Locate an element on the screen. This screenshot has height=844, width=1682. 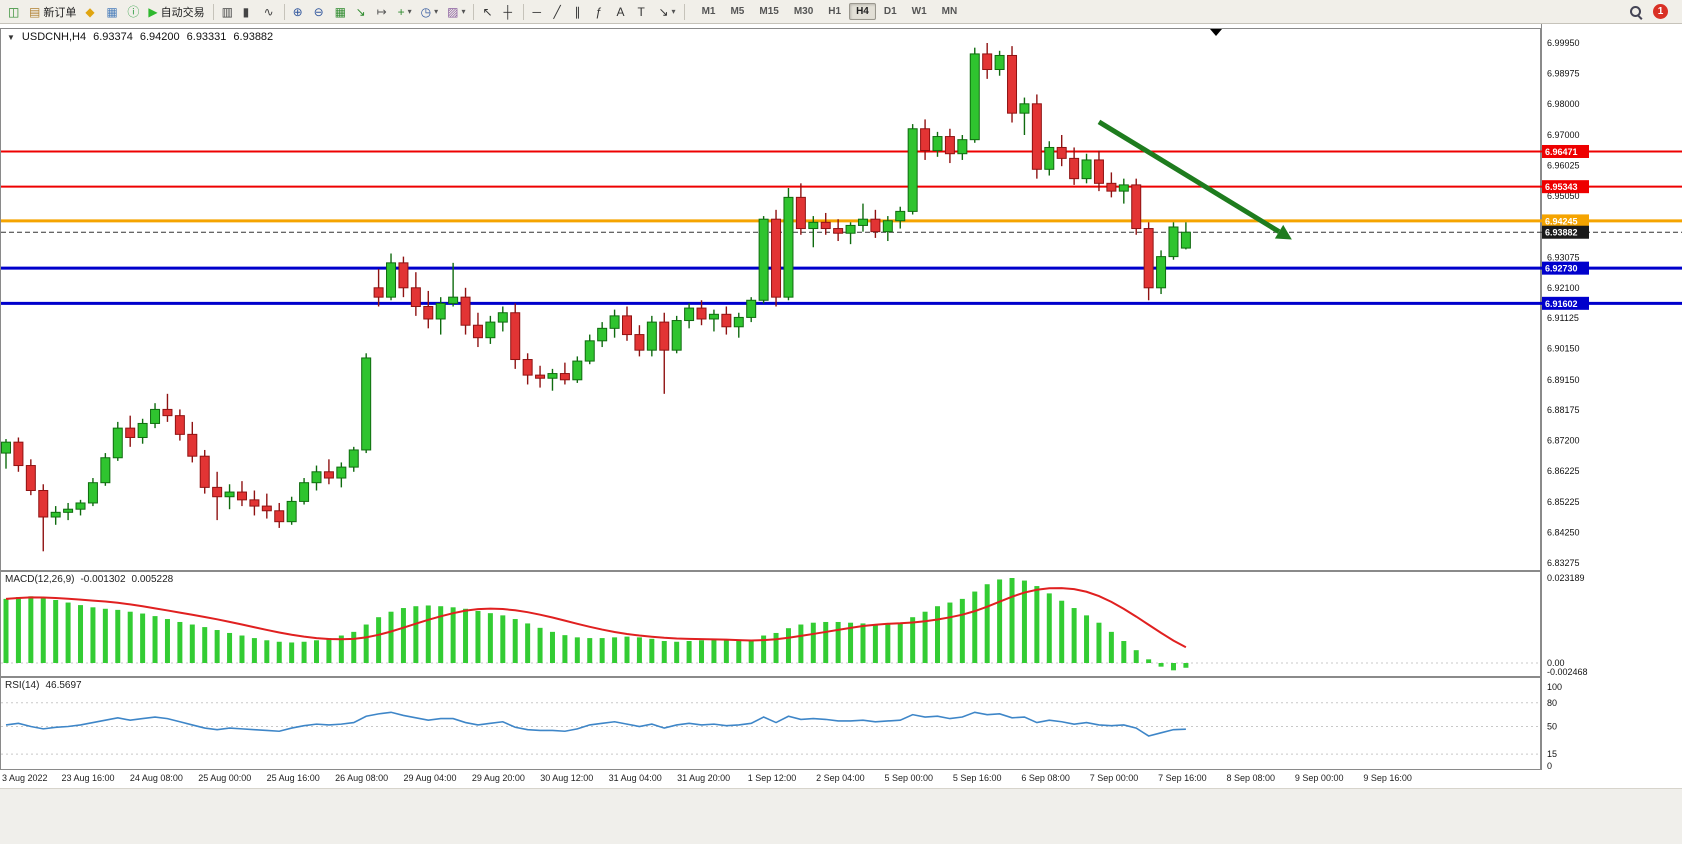
symbol-menu-icon: ▼ is located at coordinates (11, 37).